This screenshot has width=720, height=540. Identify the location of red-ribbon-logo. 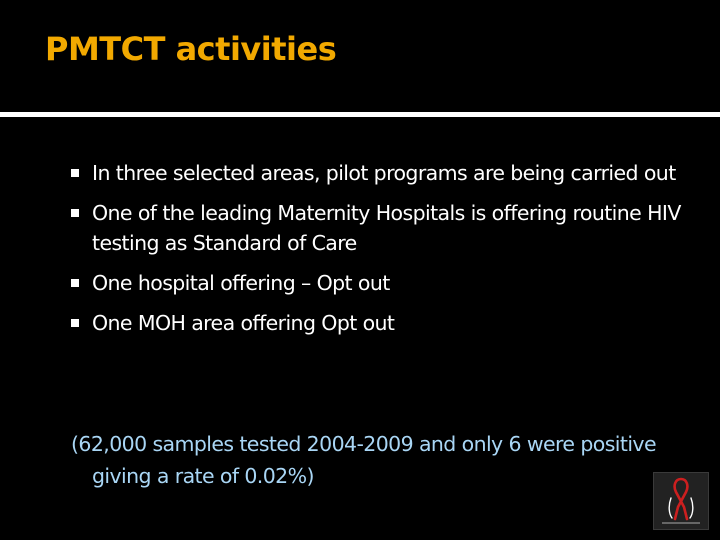
(681, 501).